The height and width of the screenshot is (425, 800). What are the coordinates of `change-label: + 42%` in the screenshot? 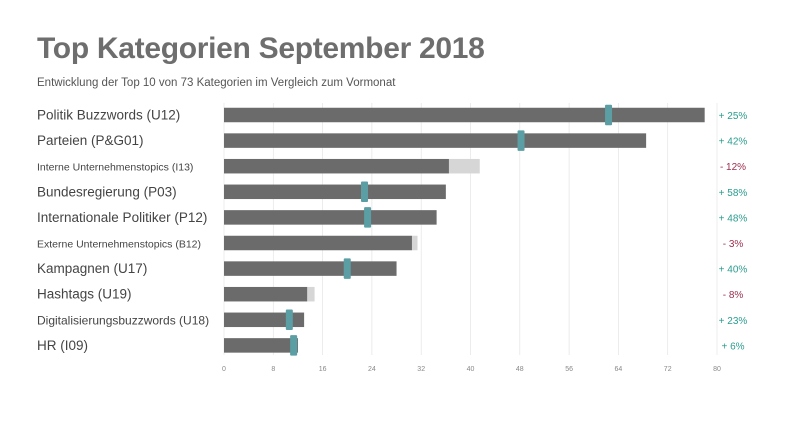 It's located at (733, 142).